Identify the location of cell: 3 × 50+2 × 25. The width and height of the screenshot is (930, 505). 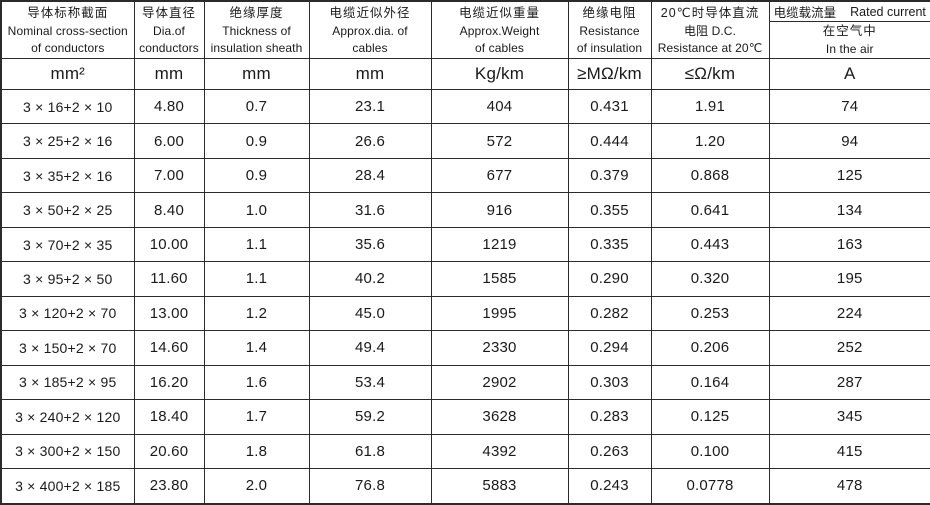
(67, 210).